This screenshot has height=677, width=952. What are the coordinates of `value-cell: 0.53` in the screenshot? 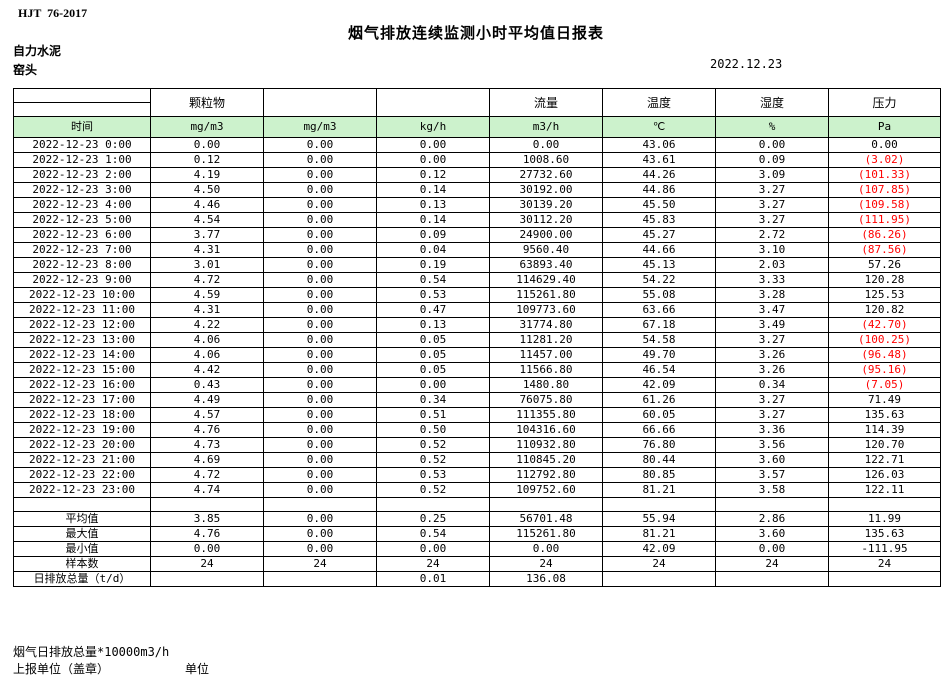 It's located at (433, 295).